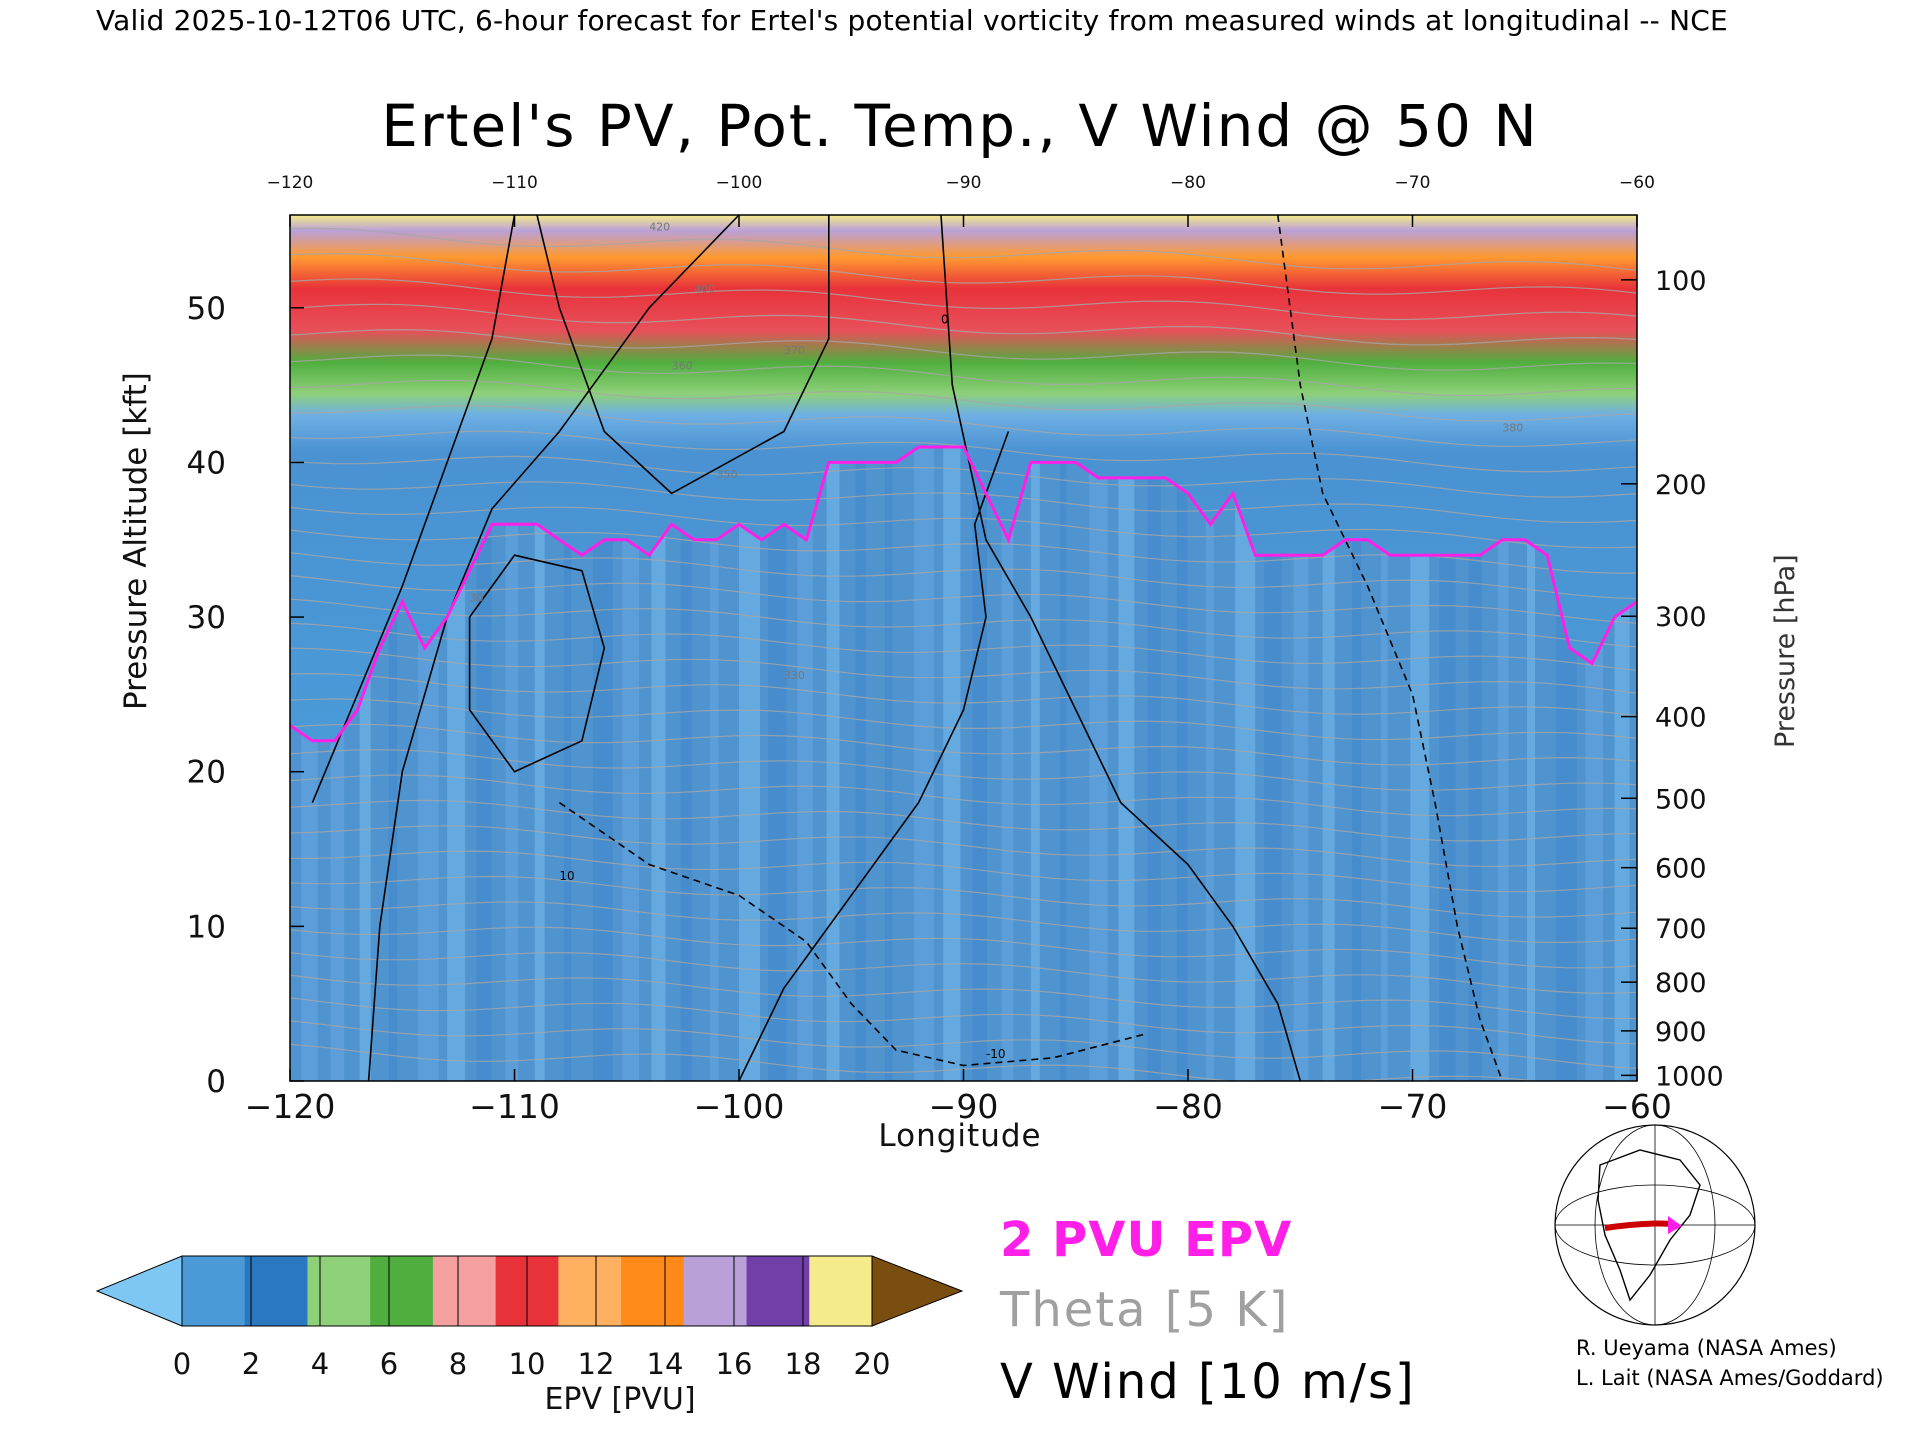 The width and height of the screenshot is (1920, 1440). Describe the element at coordinates (477, 598) in the screenshot. I see `theta-contour-label: 30` at that location.